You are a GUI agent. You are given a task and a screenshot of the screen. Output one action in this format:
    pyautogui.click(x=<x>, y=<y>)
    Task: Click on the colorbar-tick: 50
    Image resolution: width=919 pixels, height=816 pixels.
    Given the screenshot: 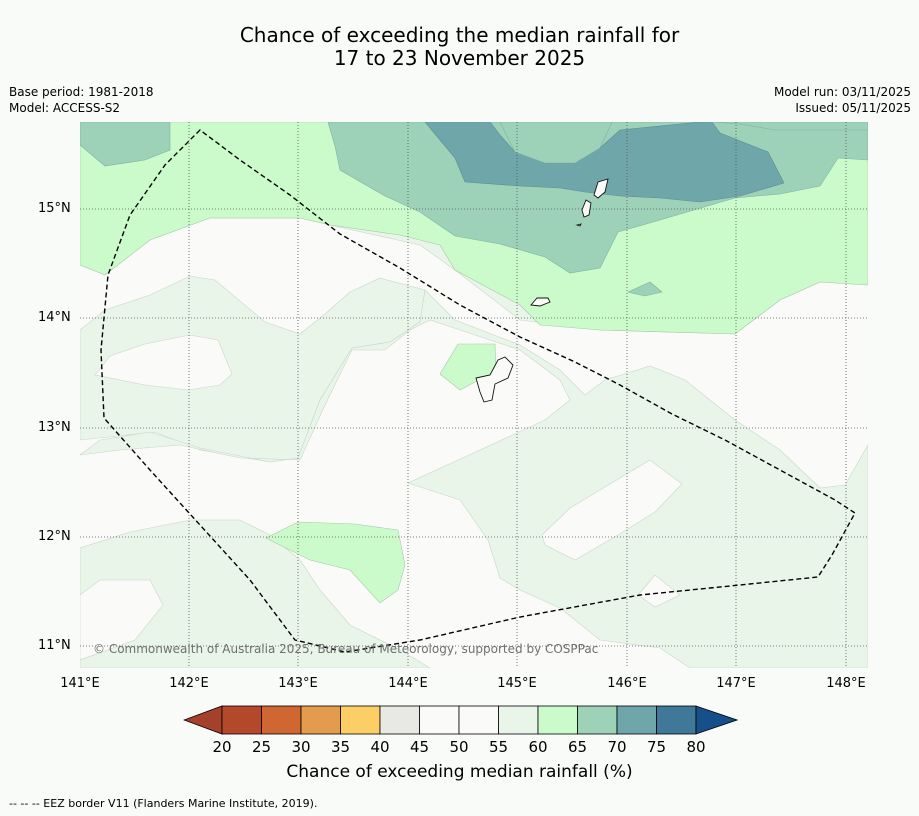 What is the action you would take?
    pyautogui.click(x=459, y=747)
    